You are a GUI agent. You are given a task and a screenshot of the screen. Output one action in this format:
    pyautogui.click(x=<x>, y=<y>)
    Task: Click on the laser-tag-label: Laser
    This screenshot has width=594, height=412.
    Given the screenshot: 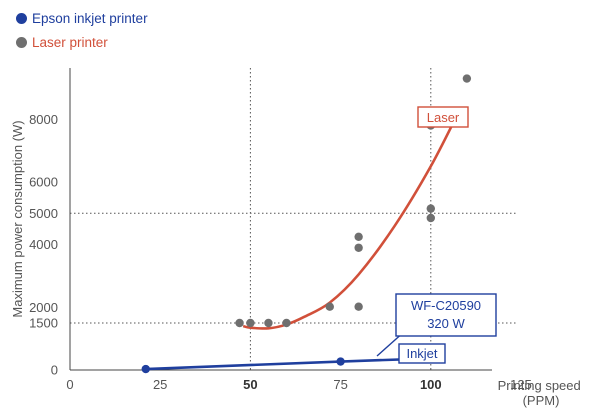 What is the action you would take?
    pyautogui.click(x=443, y=117)
    